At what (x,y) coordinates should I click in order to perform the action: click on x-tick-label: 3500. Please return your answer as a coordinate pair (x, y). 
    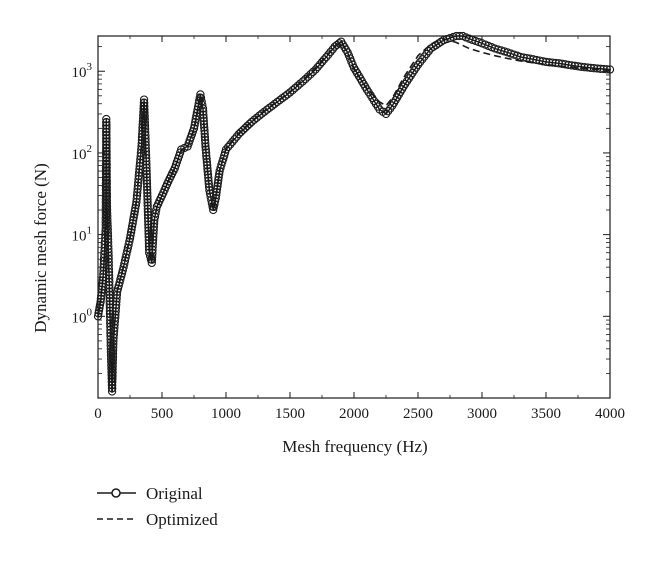
    Looking at the image, I should click on (546, 414).